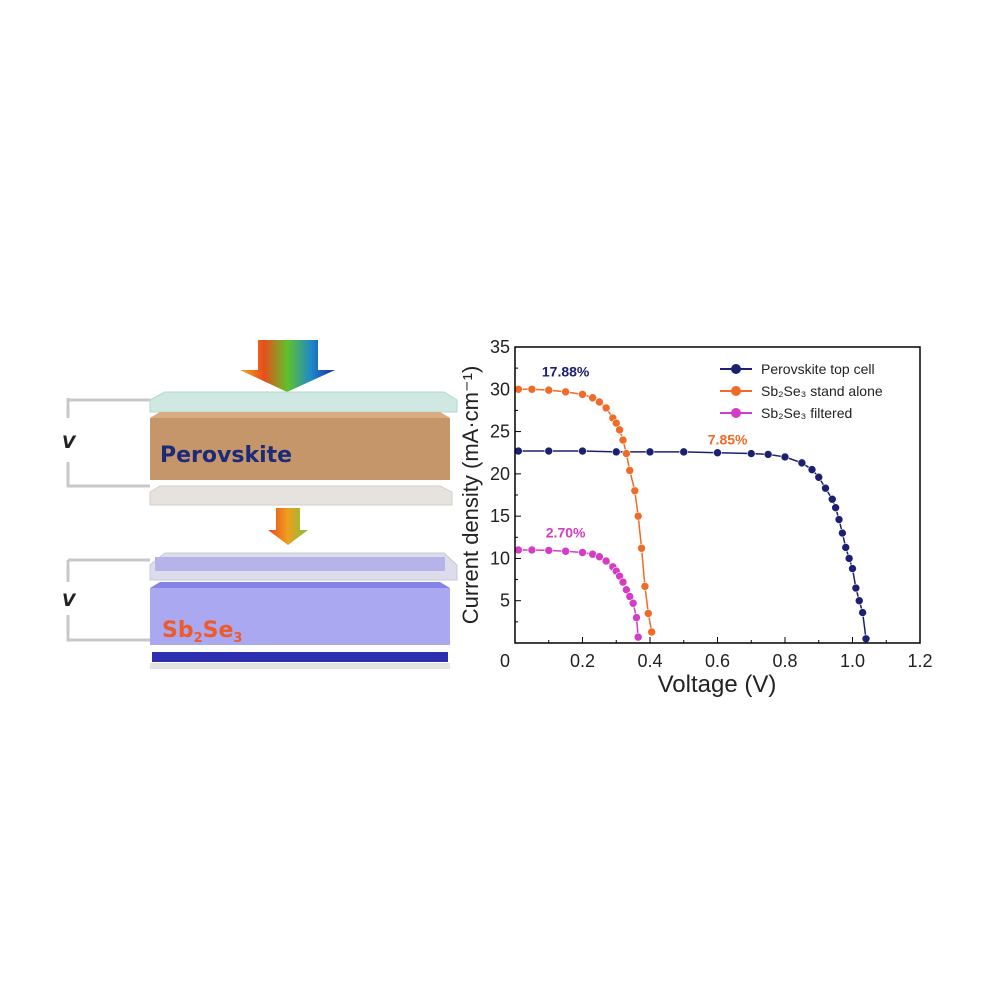 The image size is (1000, 1000). I want to click on light-arrow-middle-icon, so click(288, 526).